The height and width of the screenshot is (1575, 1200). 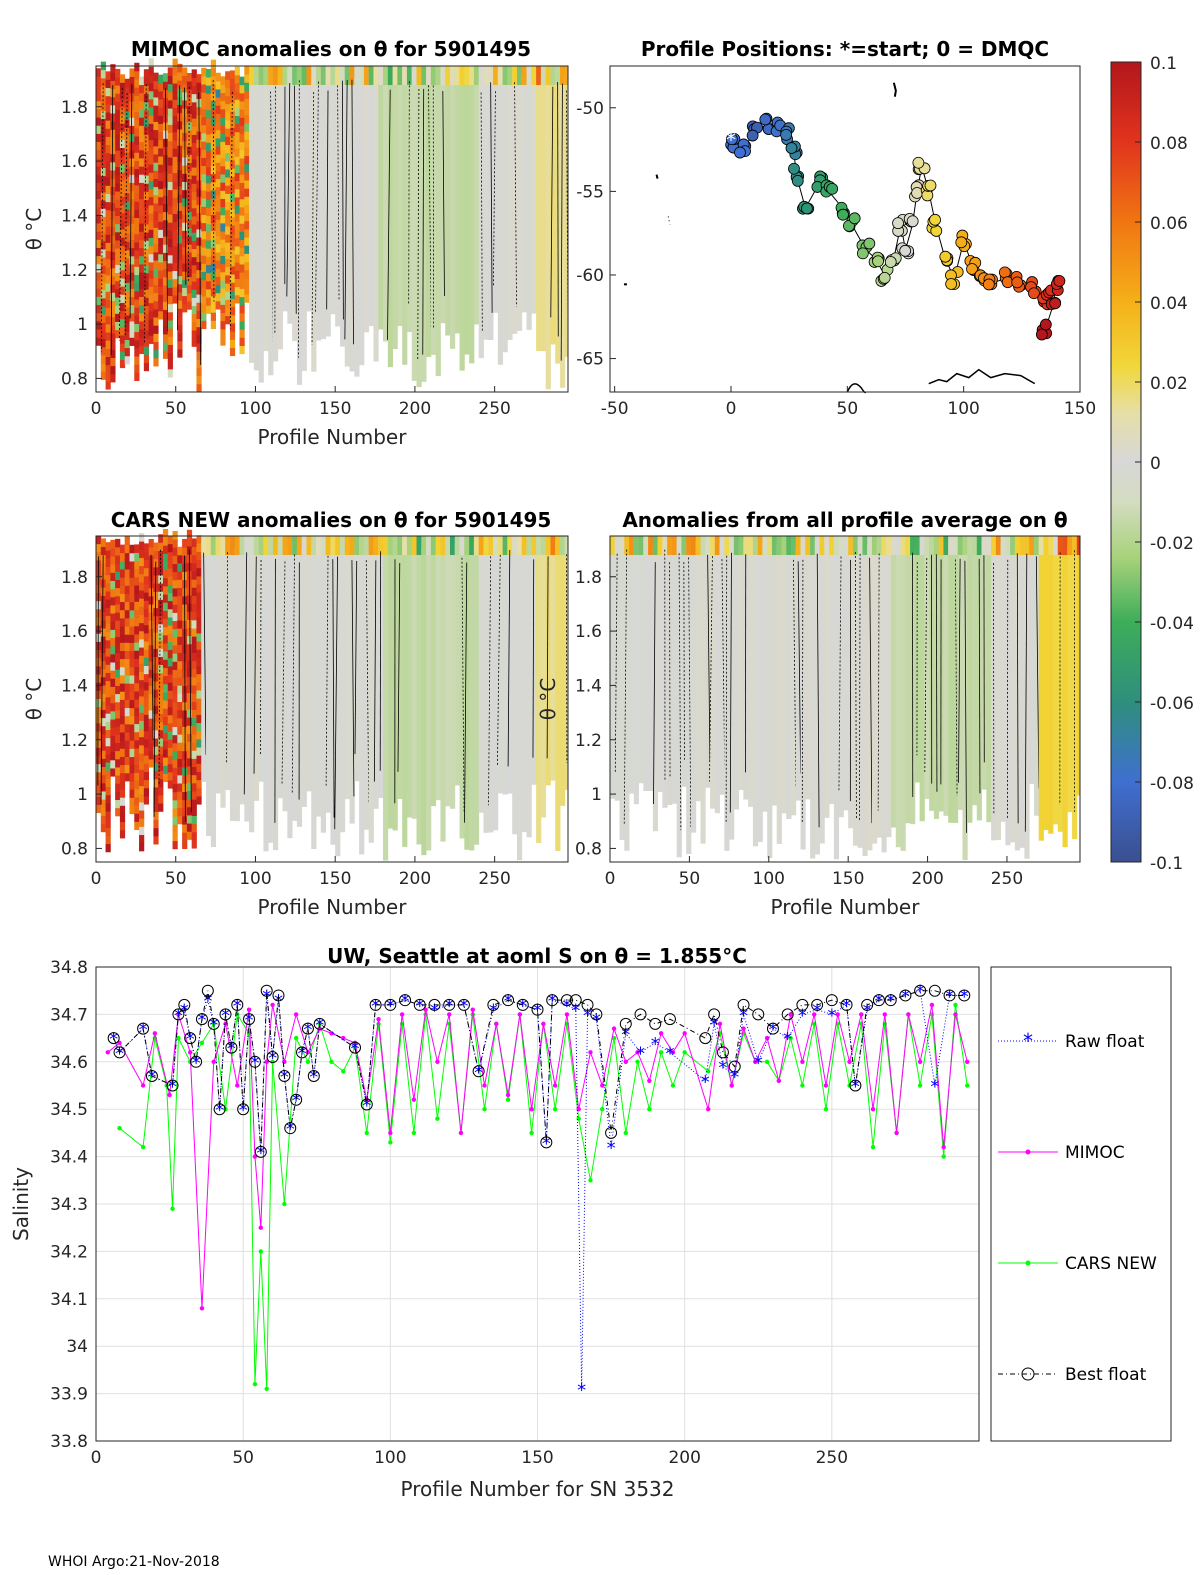 What do you see at coordinates (335, 879) in the screenshot?
I see `x-tick-label: 150` at bounding box center [335, 879].